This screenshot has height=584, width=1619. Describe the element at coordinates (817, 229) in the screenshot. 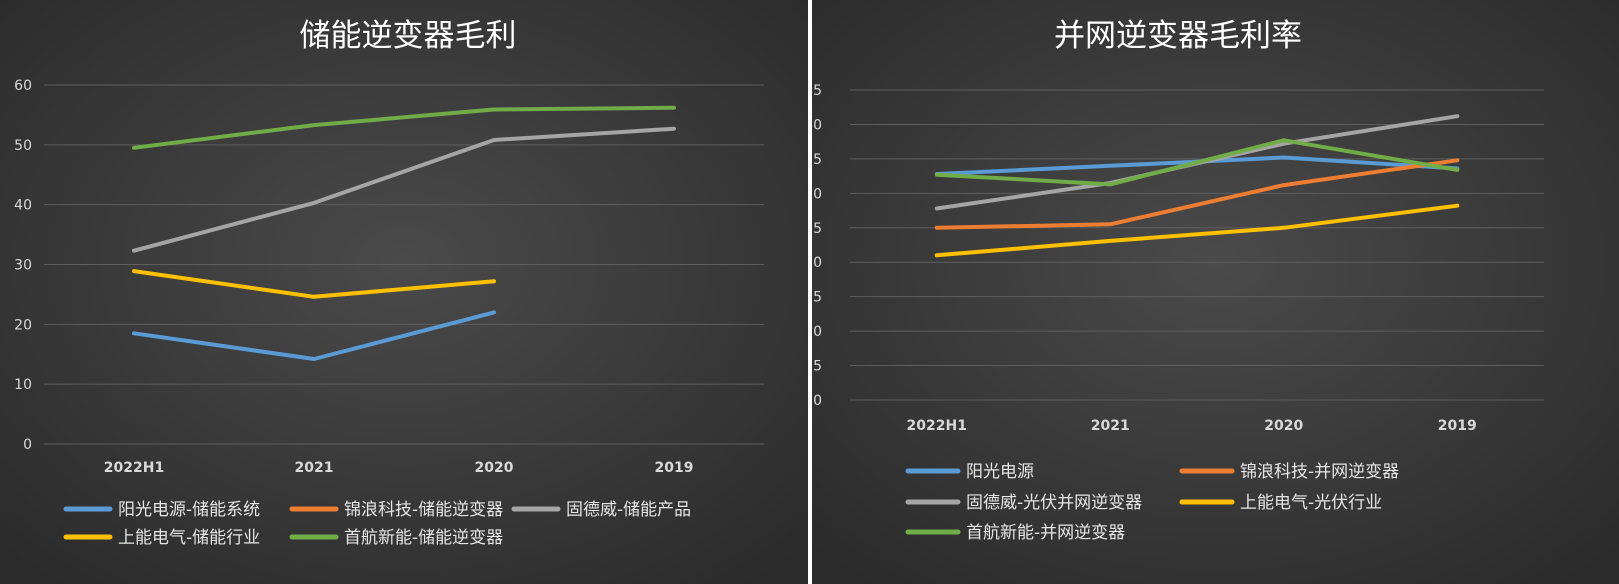

I see `y-tick-label: 25` at that location.